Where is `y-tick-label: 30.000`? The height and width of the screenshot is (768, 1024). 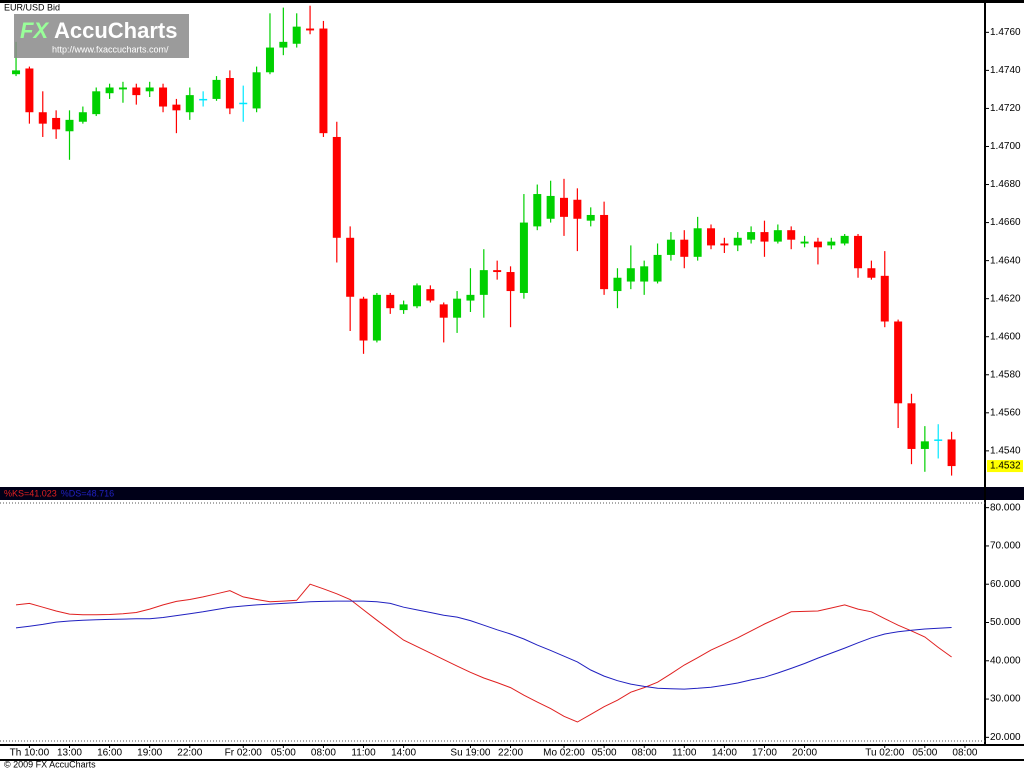 y-tick-label: 30.000 is located at coordinates (1005, 699).